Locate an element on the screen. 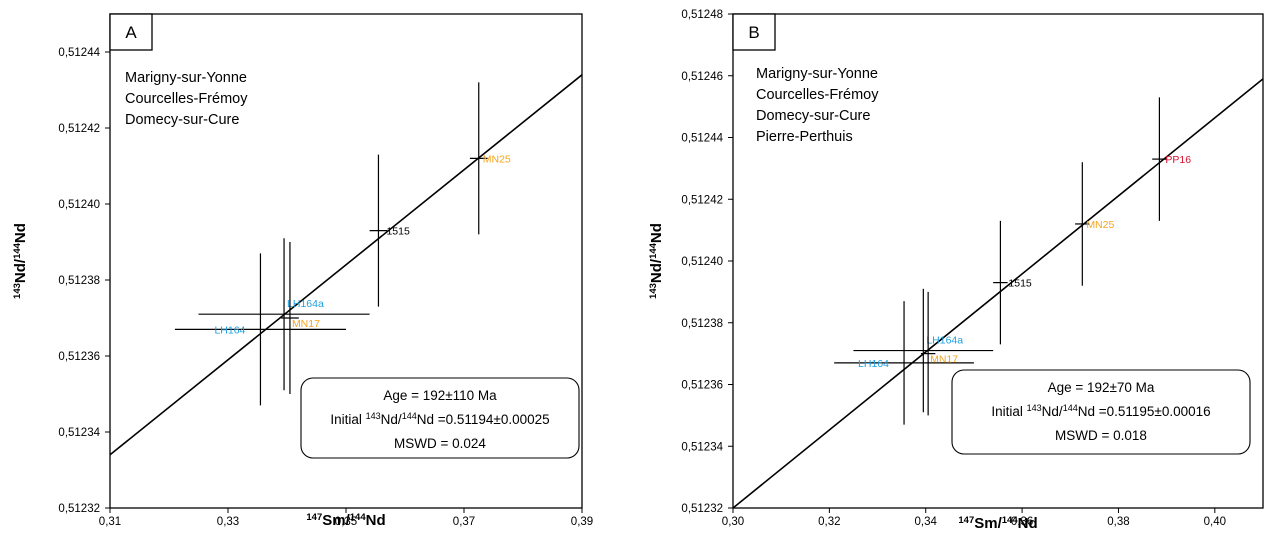 The image size is (1265, 533). x-tick-label: 0,35 is located at coordinates (346, 522).